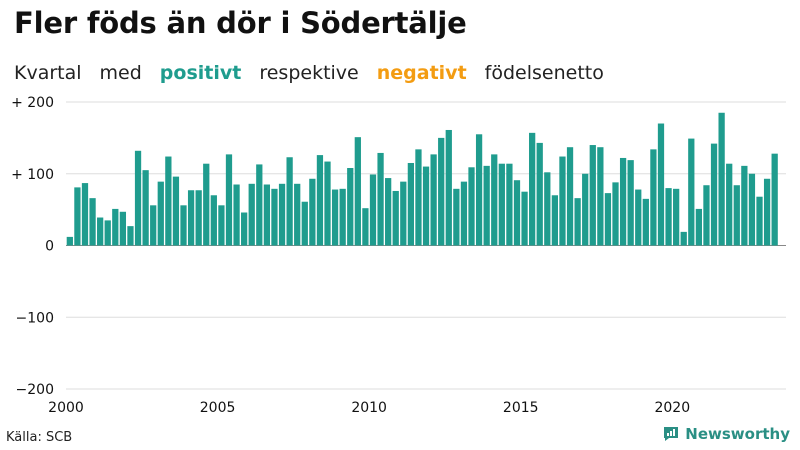 This screenshot has width=800, height=450. Describe the element at coordinates (671, 434) in the screenshot. I see `newsworthy-logo-icon` at that location.